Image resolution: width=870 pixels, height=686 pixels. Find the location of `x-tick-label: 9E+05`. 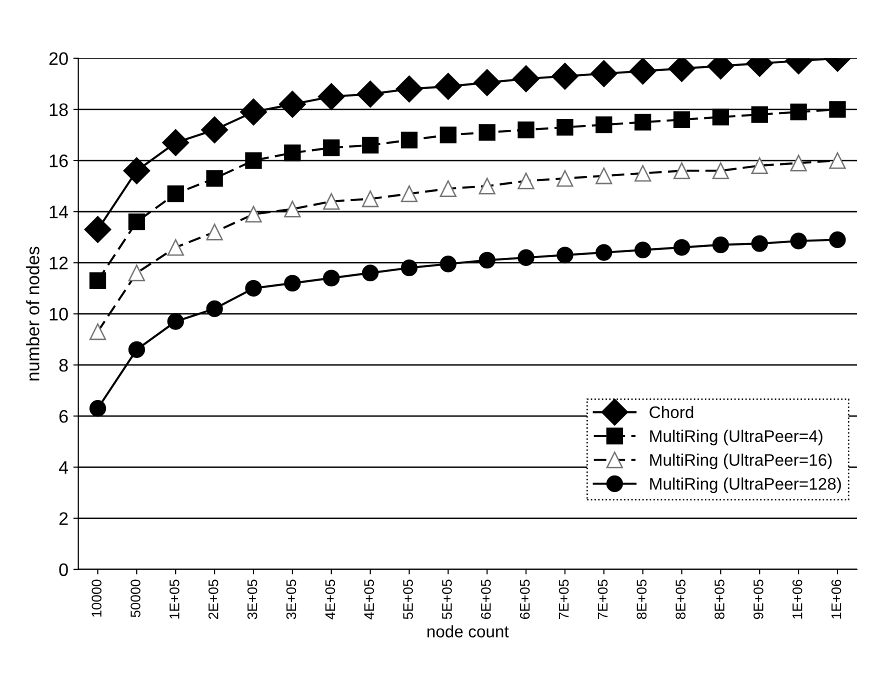

x-tick-label: 9E+05 is located at coordinates (759, 599).